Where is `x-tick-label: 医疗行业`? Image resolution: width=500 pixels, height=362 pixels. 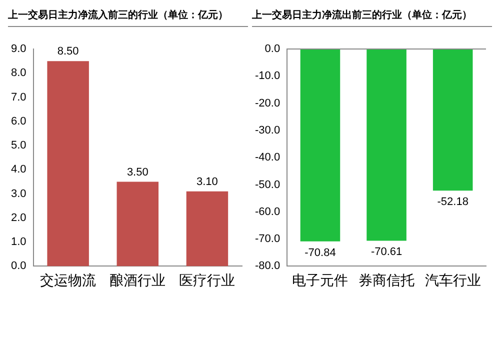
x-tick-label: 医疗行业 is located at coordinates (207, 281).